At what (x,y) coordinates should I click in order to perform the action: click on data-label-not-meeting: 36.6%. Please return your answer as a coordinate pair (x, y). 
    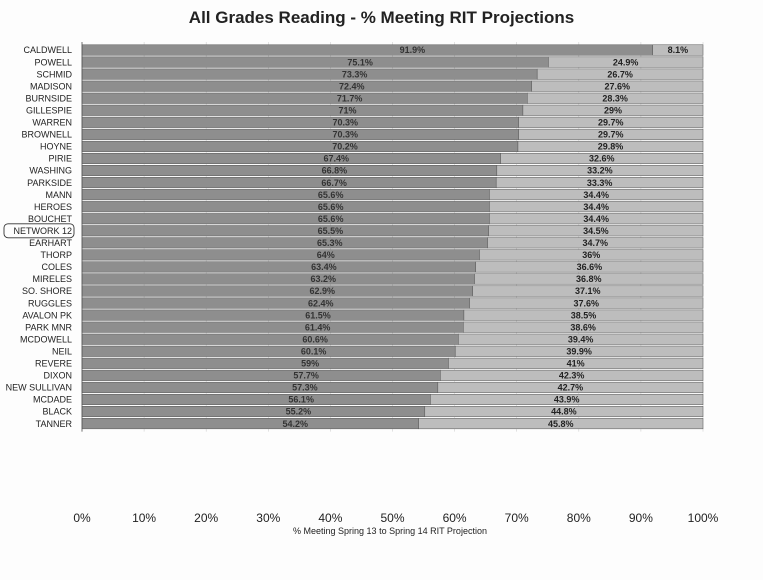
    Looking at the image, I should click on (590, 267).